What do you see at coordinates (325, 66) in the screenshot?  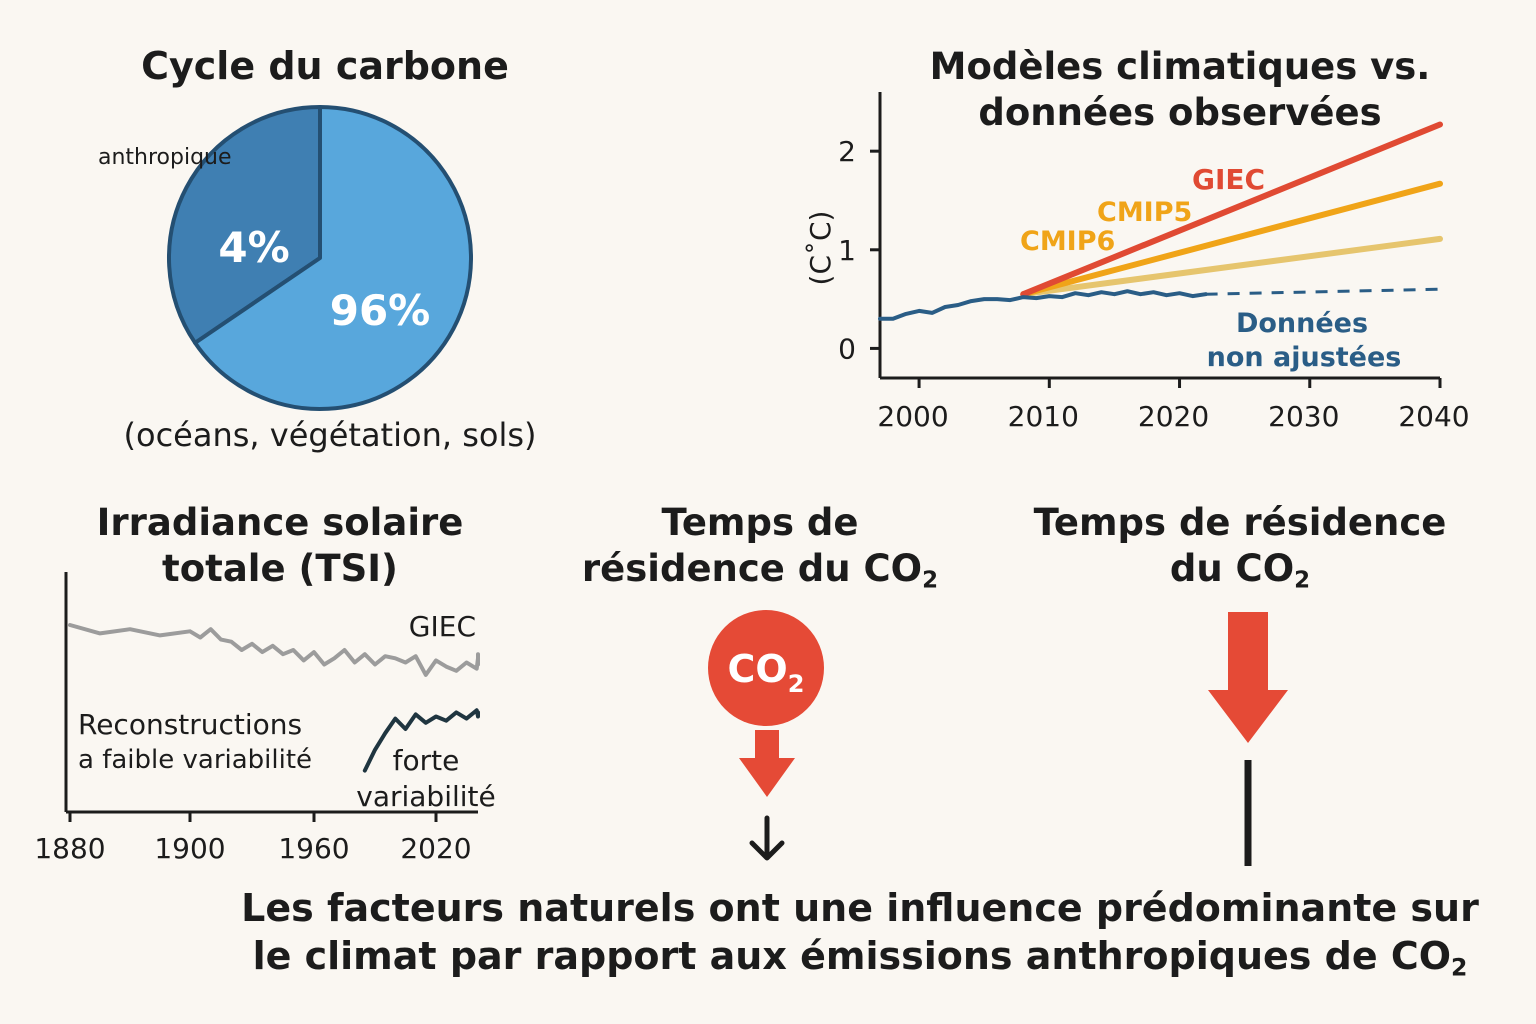 I see `pie-chart-title: Cycle du carbone` at bounding box center [325, 66].